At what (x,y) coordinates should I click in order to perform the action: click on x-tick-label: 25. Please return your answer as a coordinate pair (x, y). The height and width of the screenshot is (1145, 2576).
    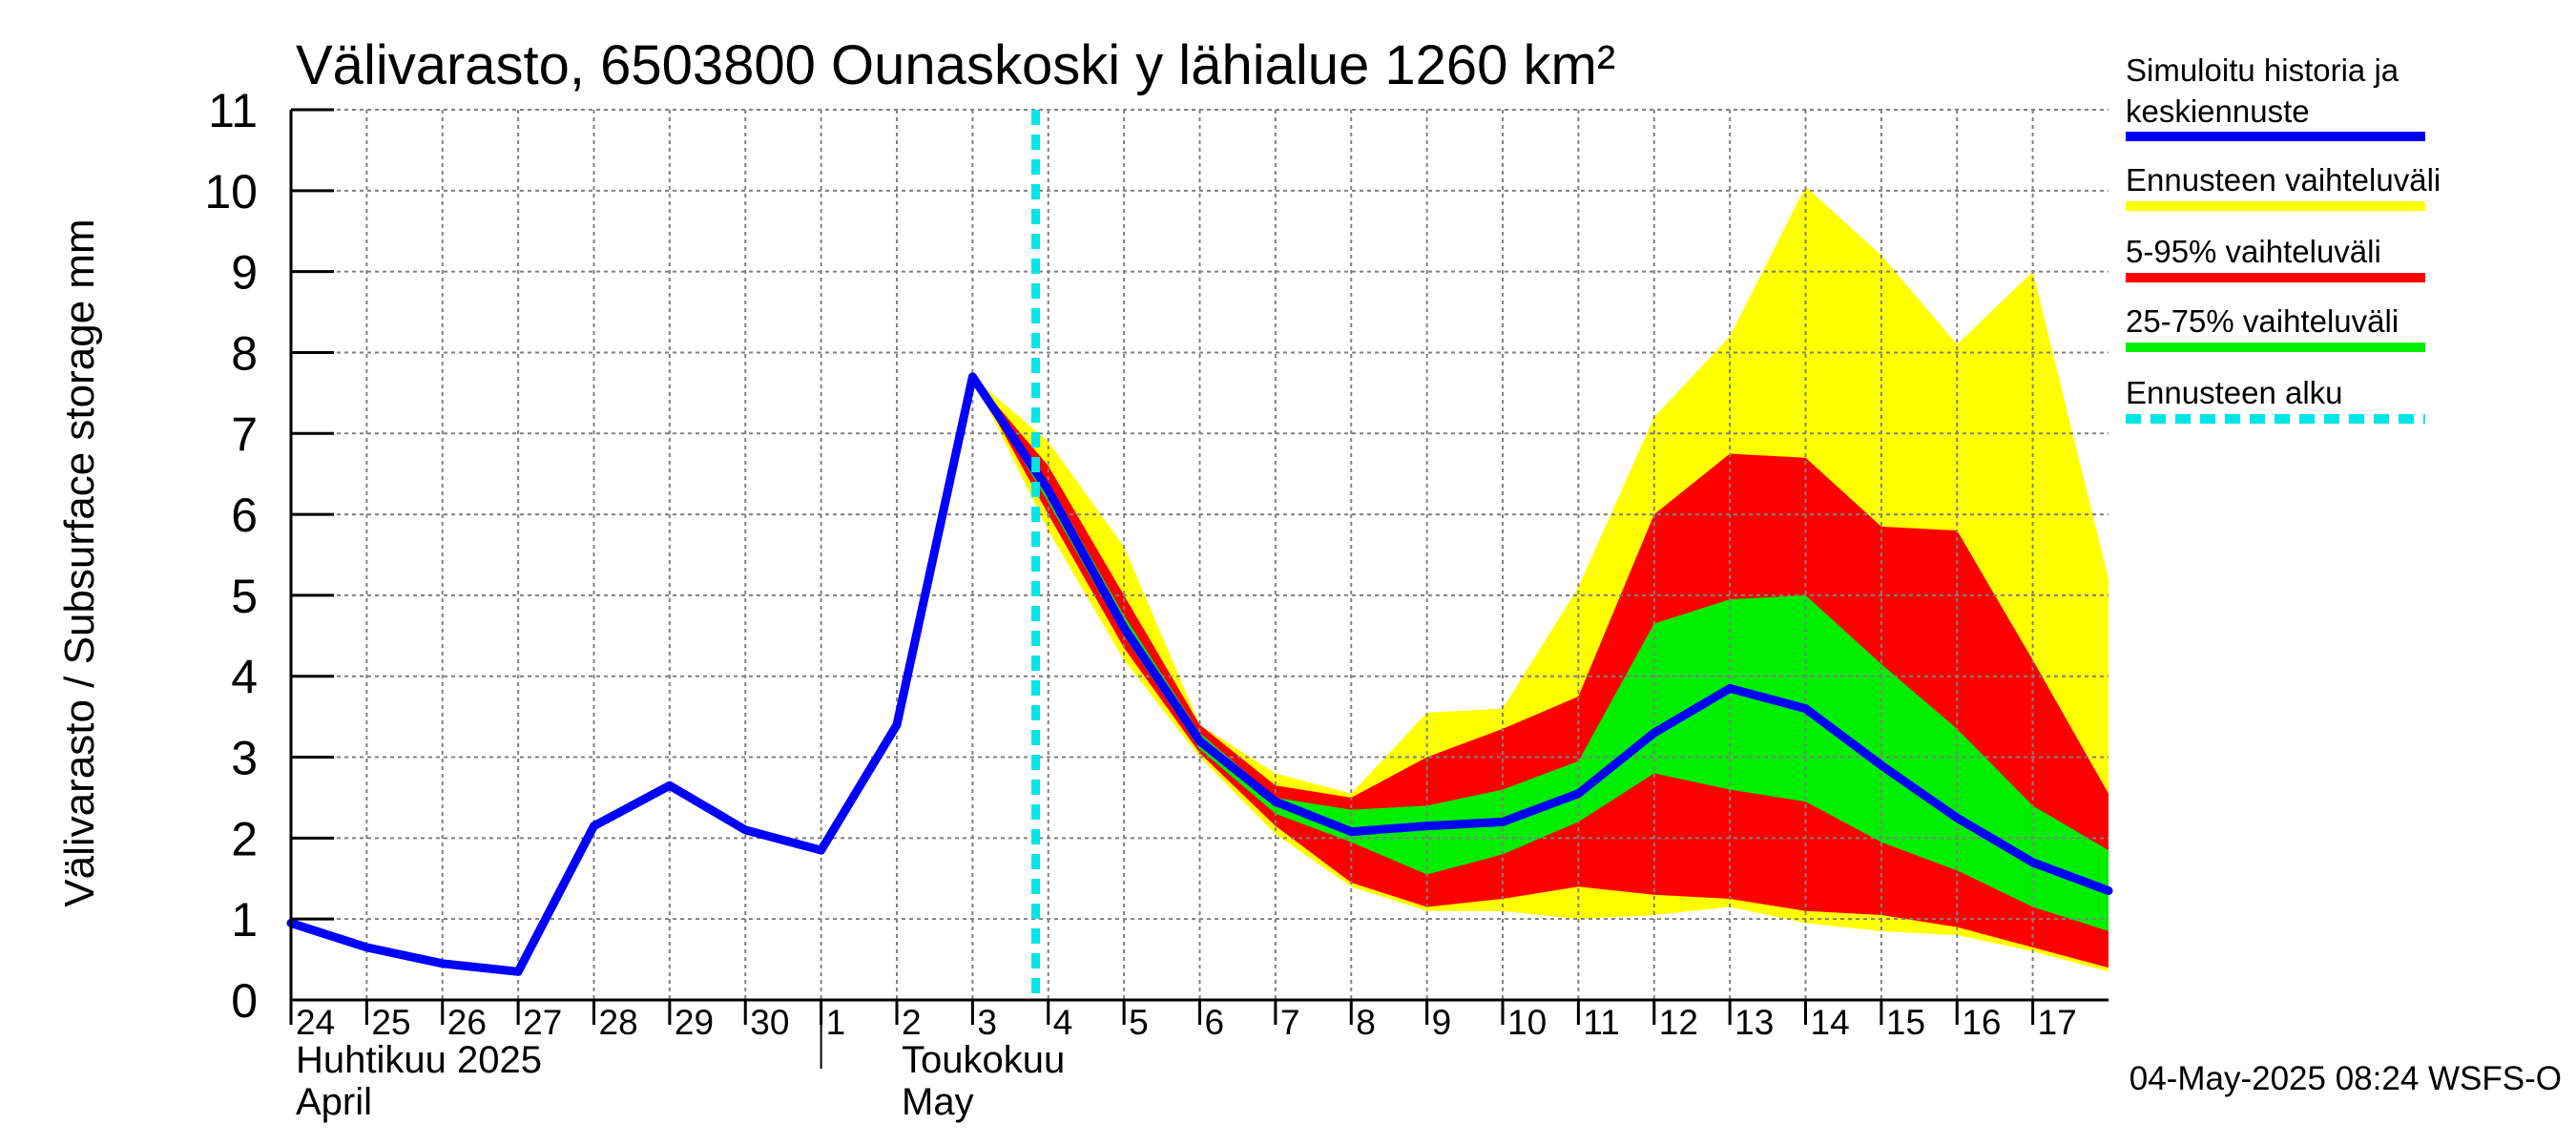
    Looking at the image, I should click on (390, 1022).